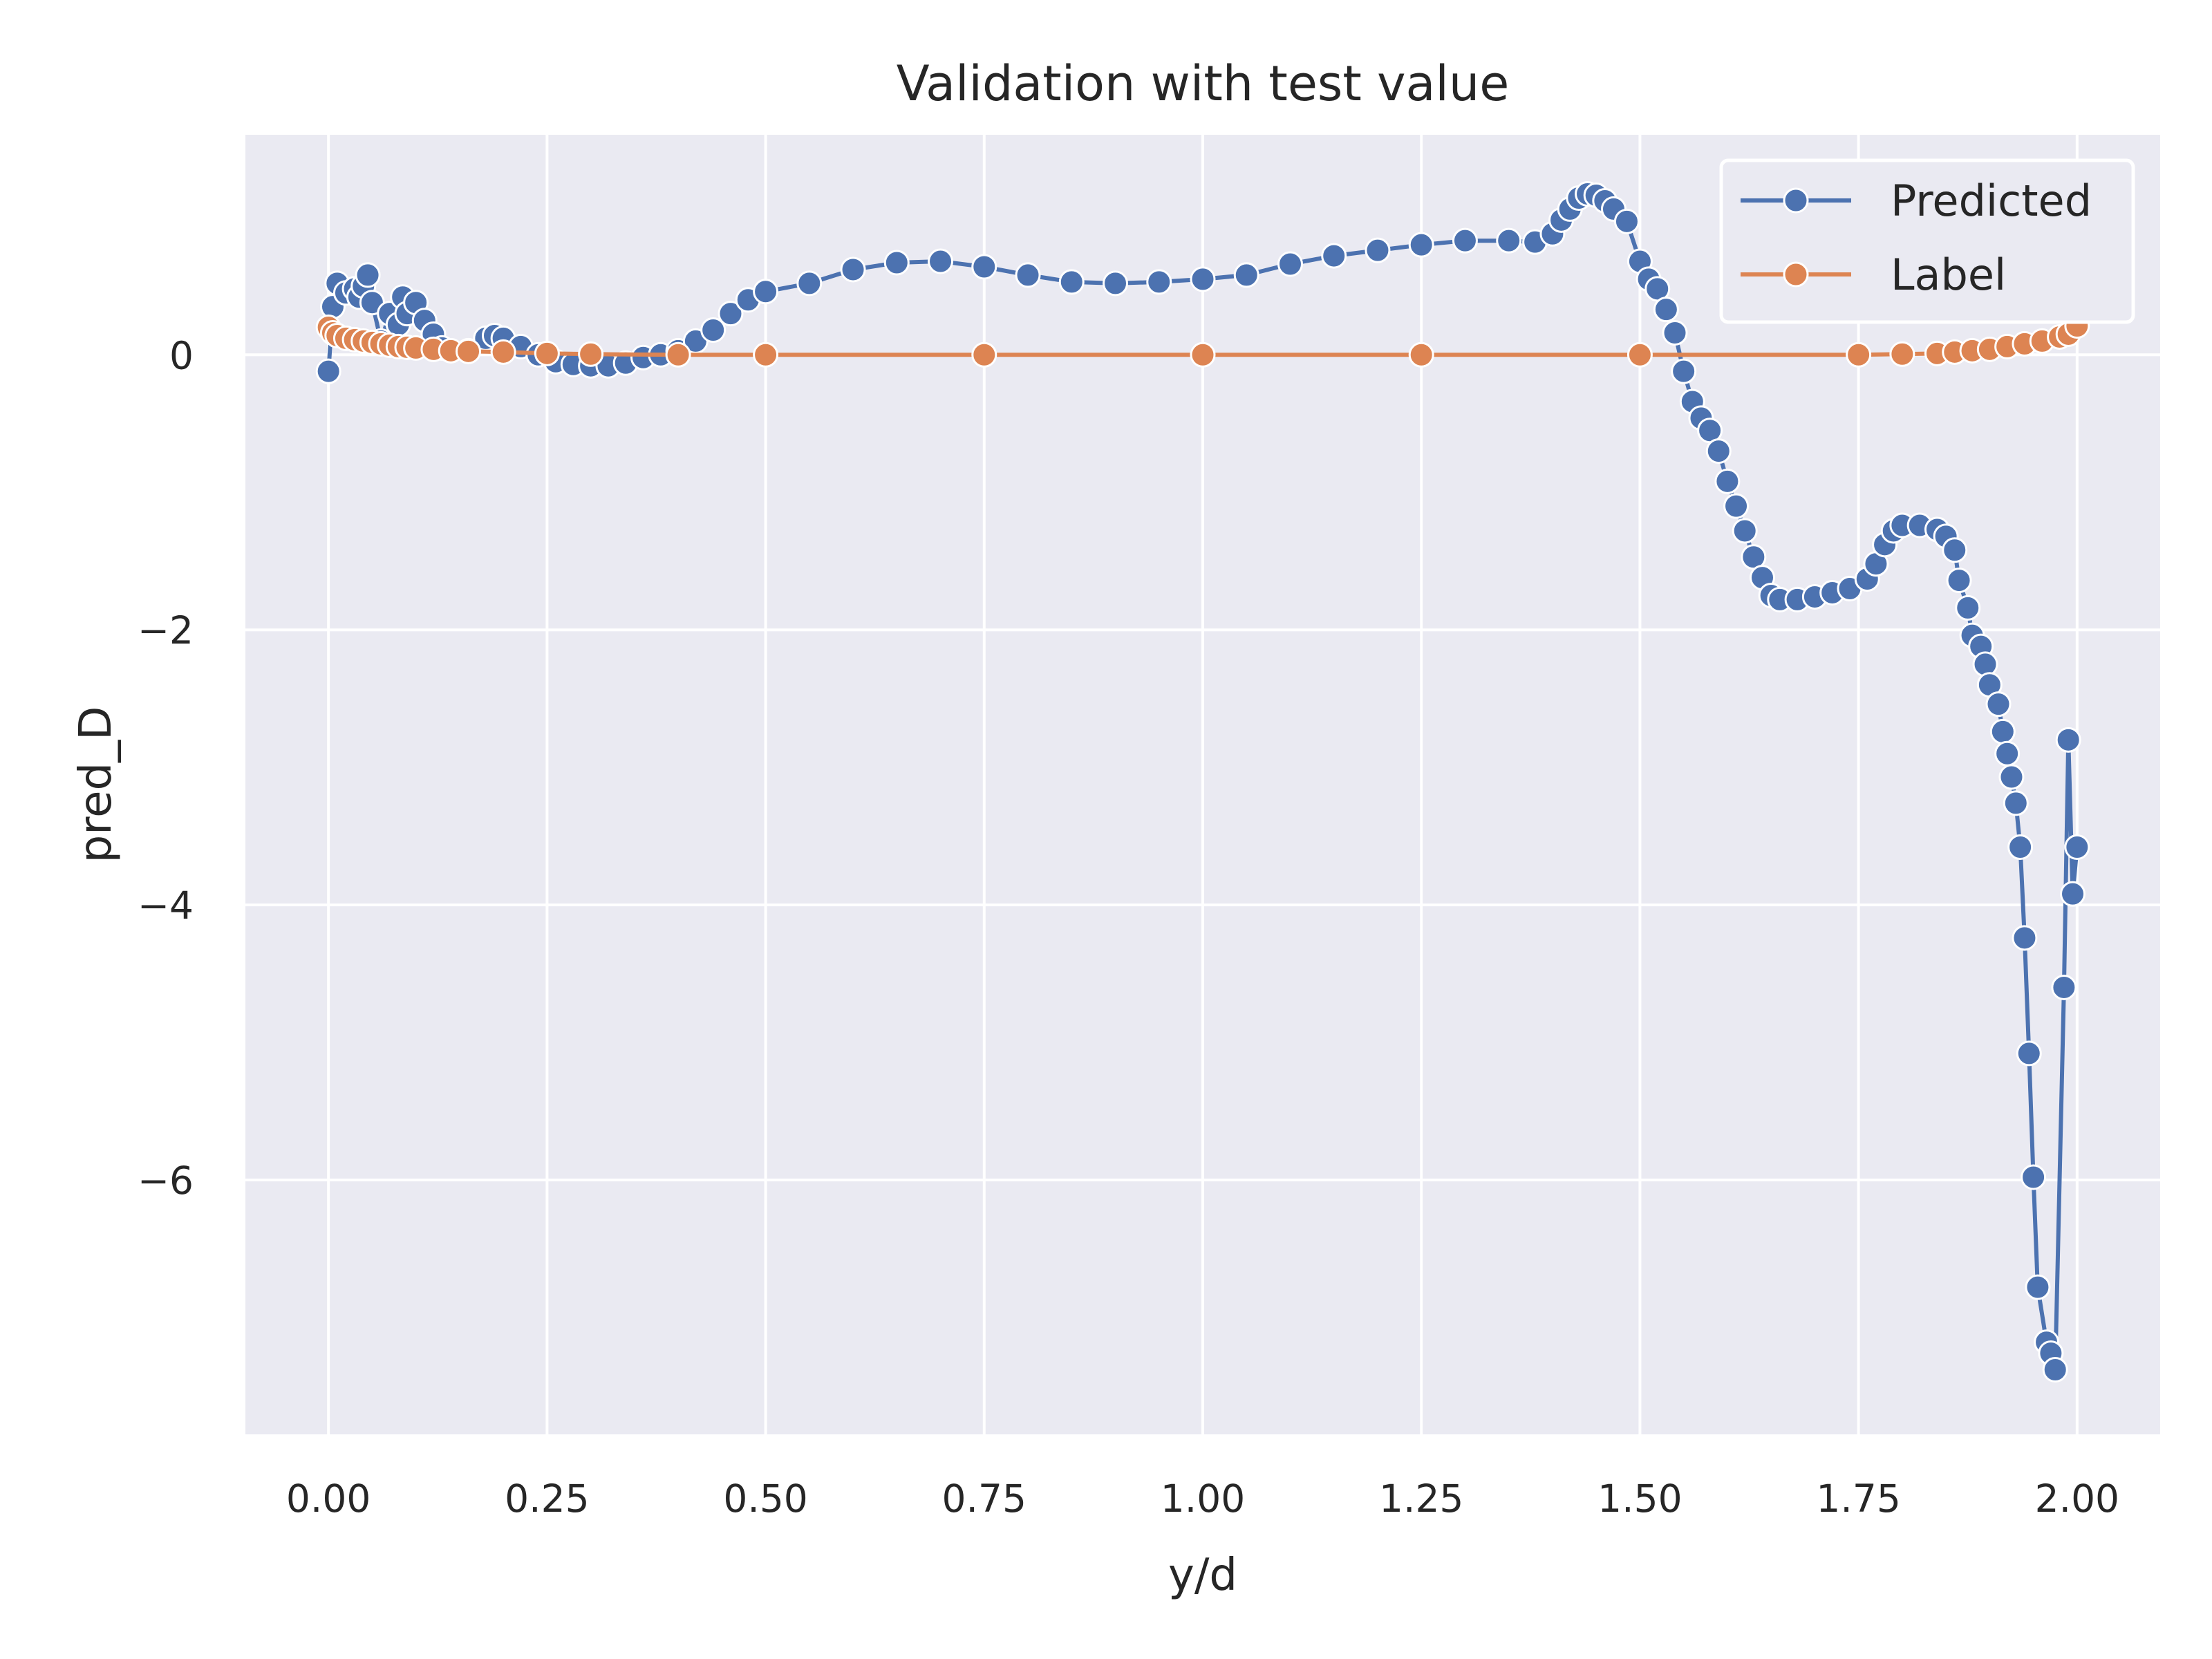 This screenshot has height=1659, width=2212. What do you see at coordinates (166, 906) in the screenshot?
I see `y-tick-label: −4` at bounding box center [166, 906].